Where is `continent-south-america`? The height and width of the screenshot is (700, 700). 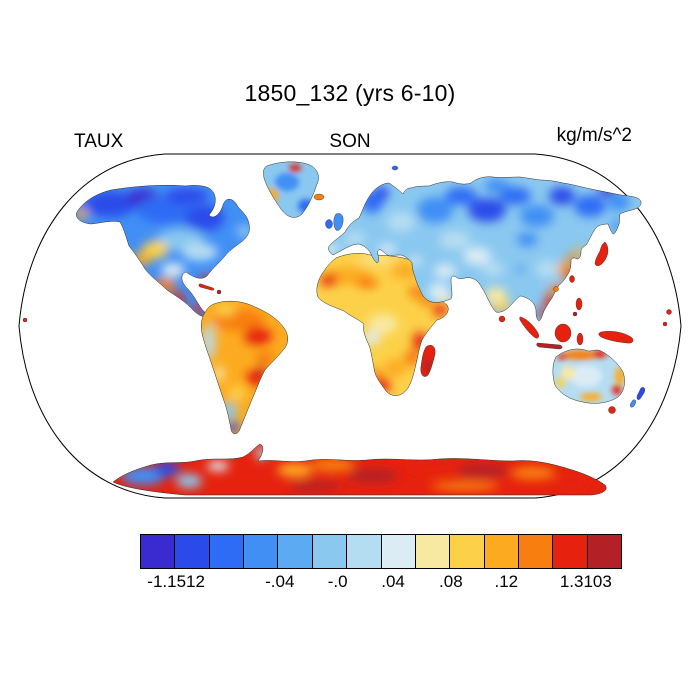
continent-south-america is located at coordinates (244, 367).